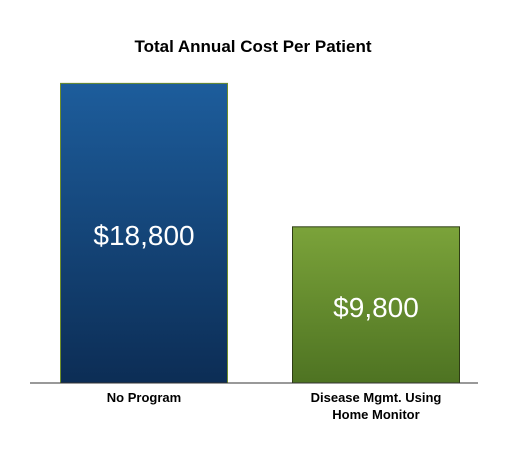 This screenshot has width=511, height=455. I want to click on category-label-line: No Program, so click(144, 397).